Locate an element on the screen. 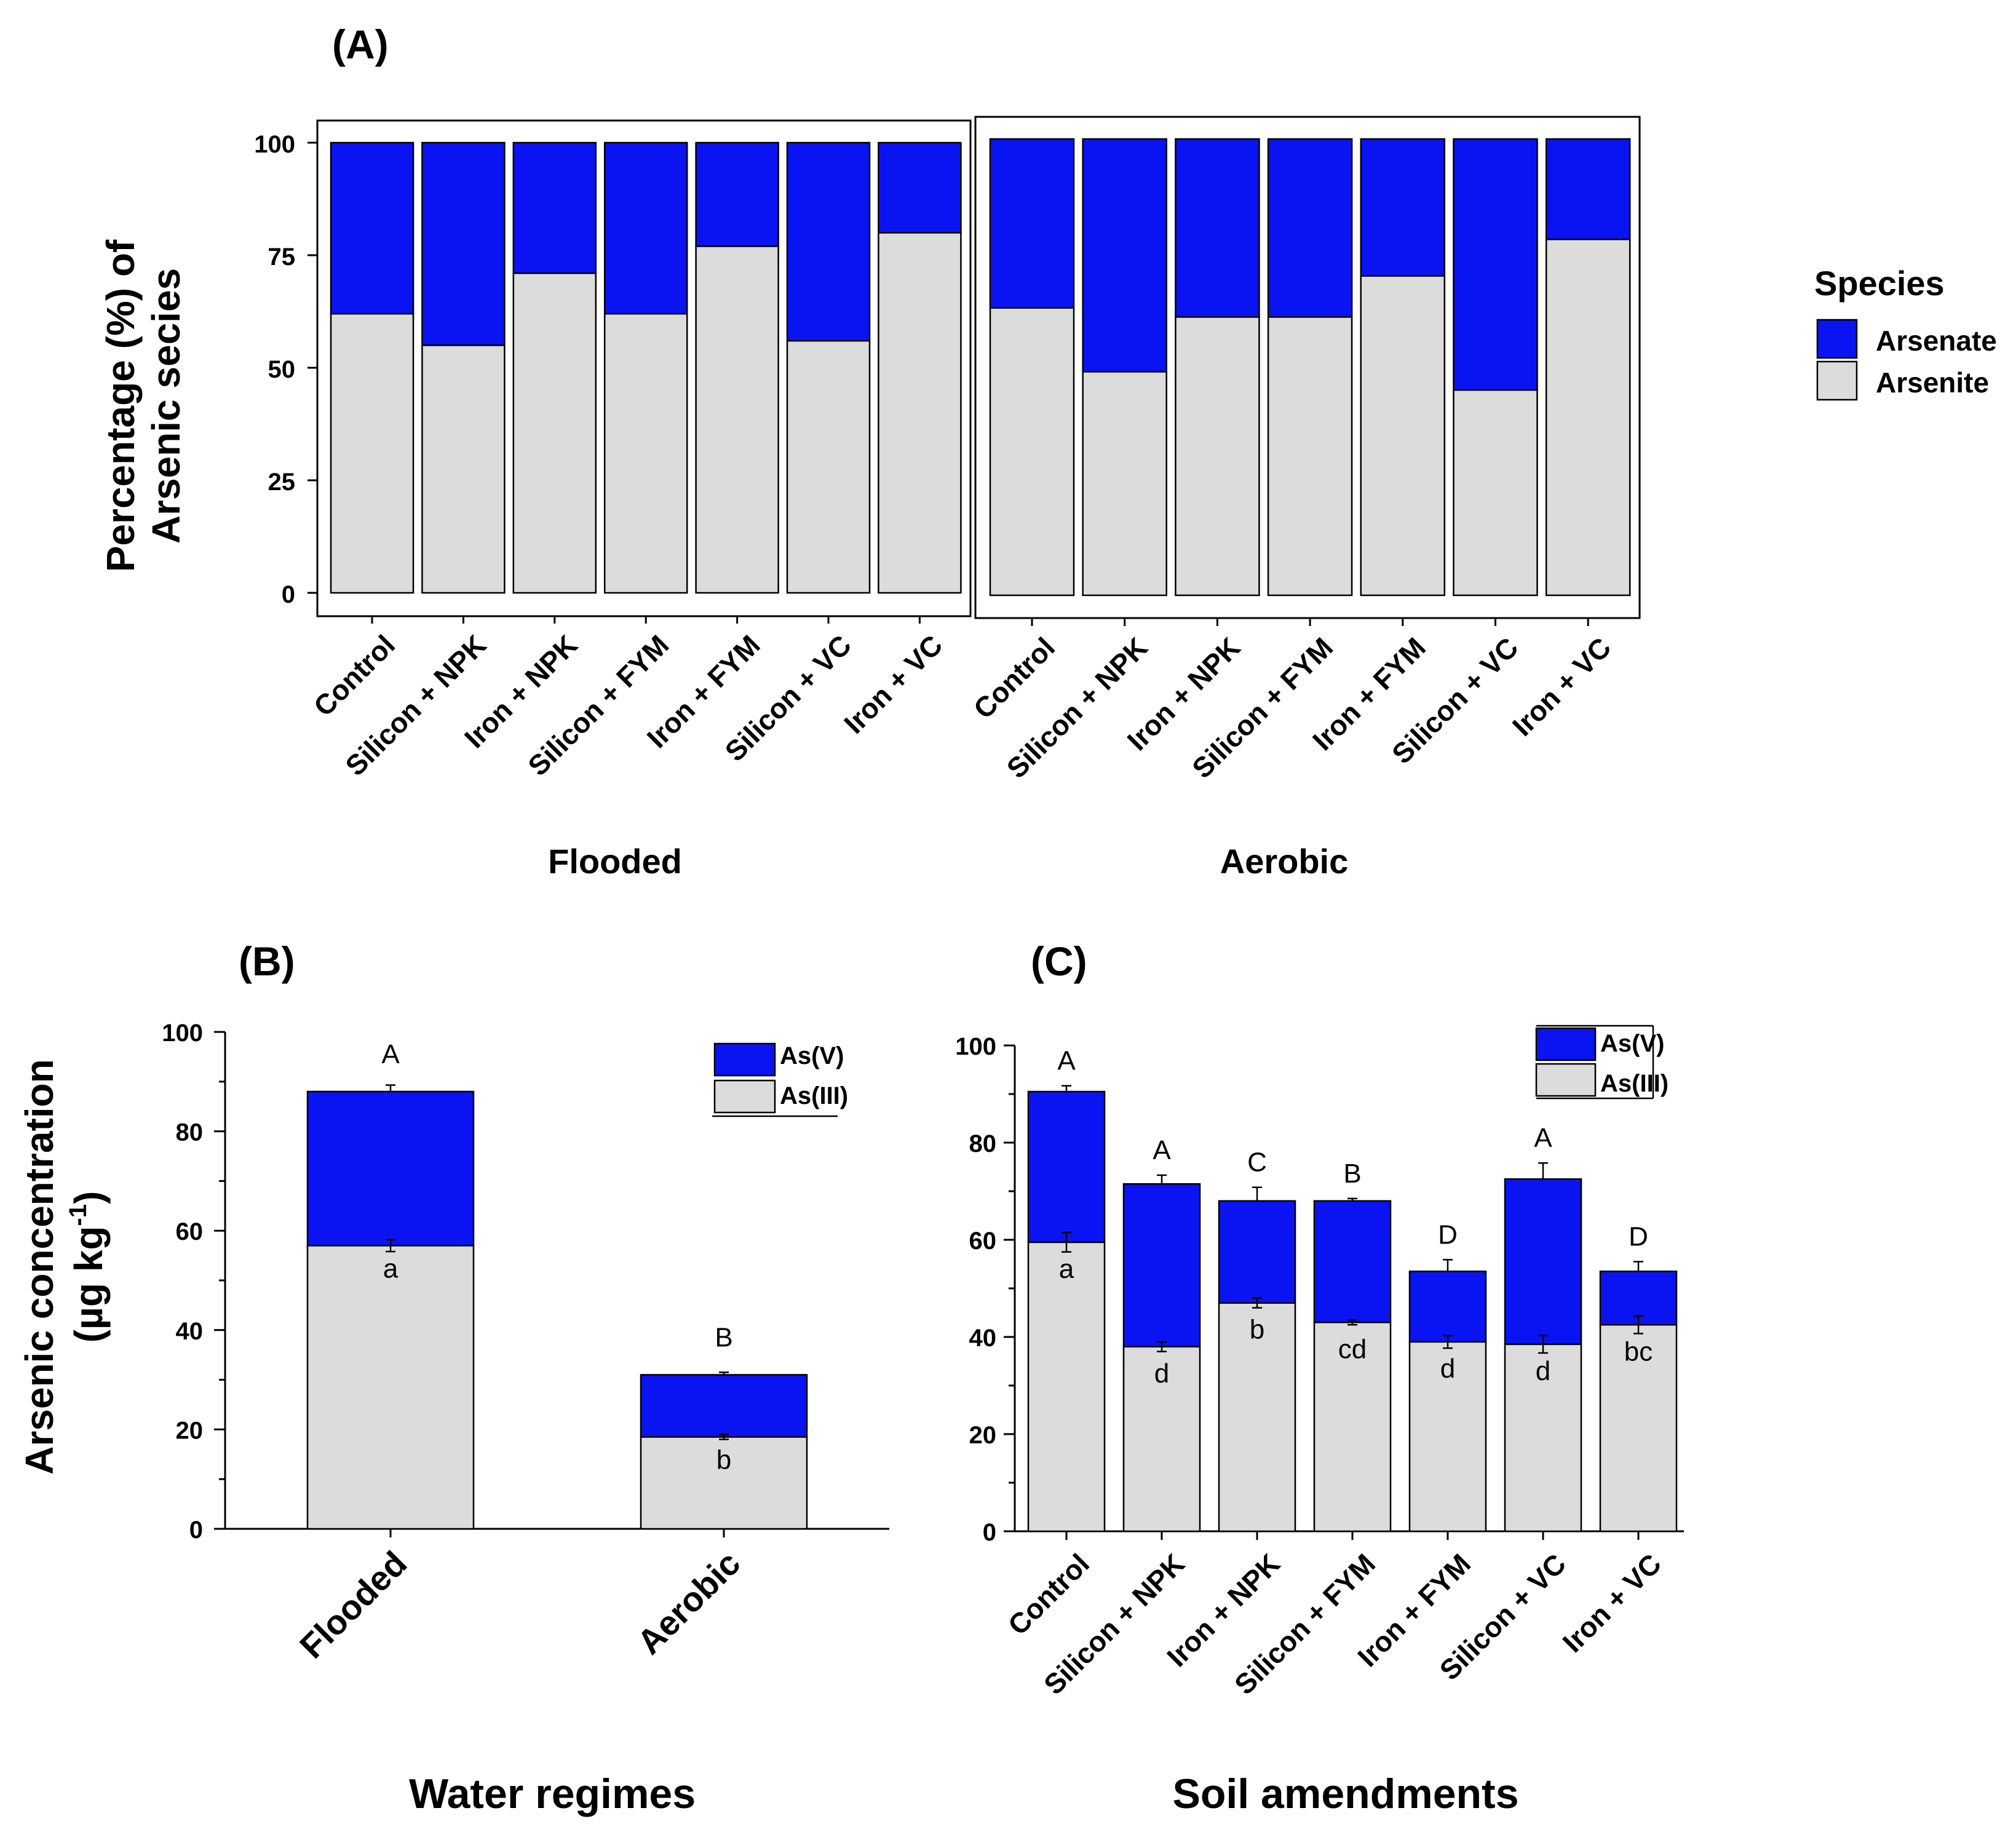  panel-c-bar-asiii-iron-vc is located at coordinates (1638, 1428).